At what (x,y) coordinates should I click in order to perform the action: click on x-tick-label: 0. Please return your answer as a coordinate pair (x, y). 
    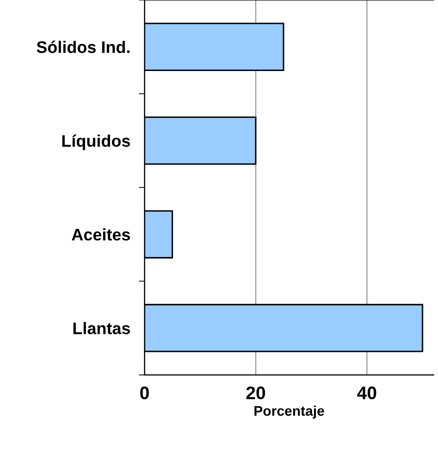
    Looking at the image, I should click on (144, 393).